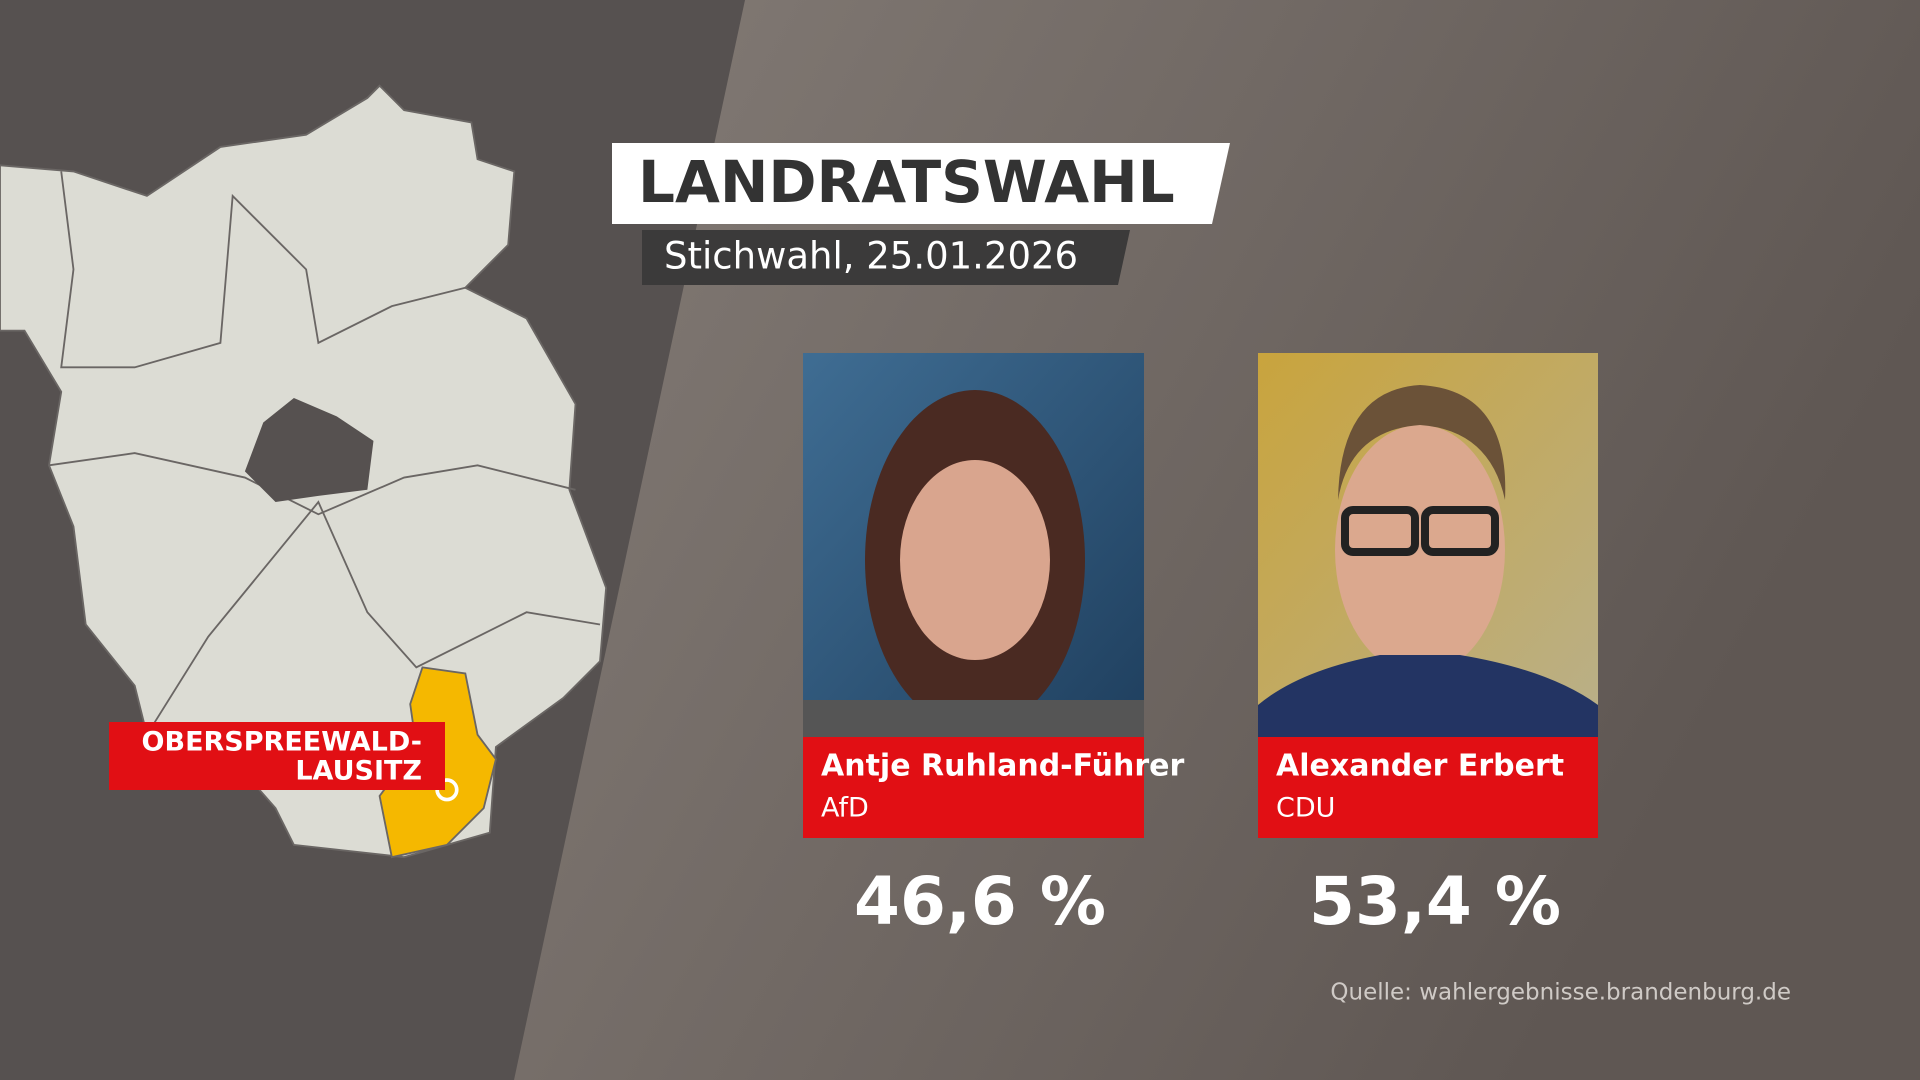  Describe the element at coordinates (980, 901) in the screenshot. I see `candidate-result: 46,6 %` at that location.